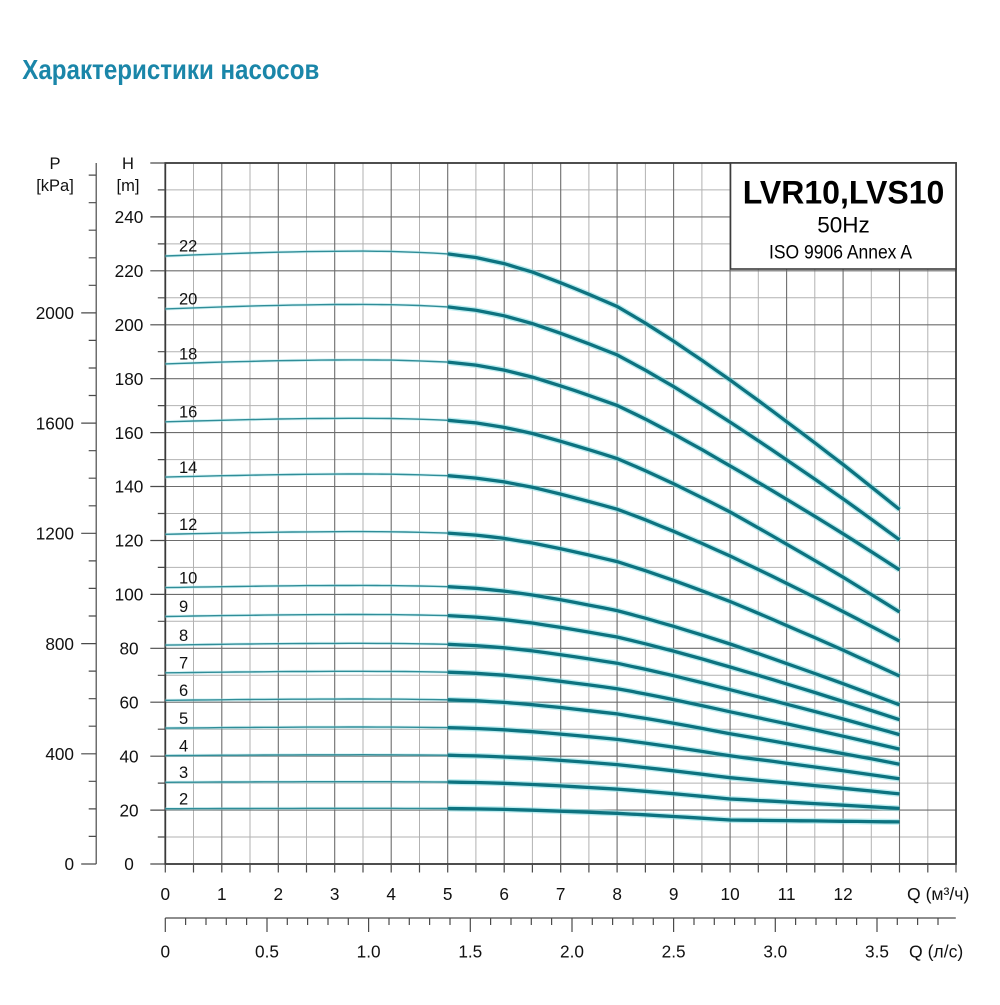  Describe the element at coordinates (128, 756) in the screenshot. I see `svg-text: 40` at that location.